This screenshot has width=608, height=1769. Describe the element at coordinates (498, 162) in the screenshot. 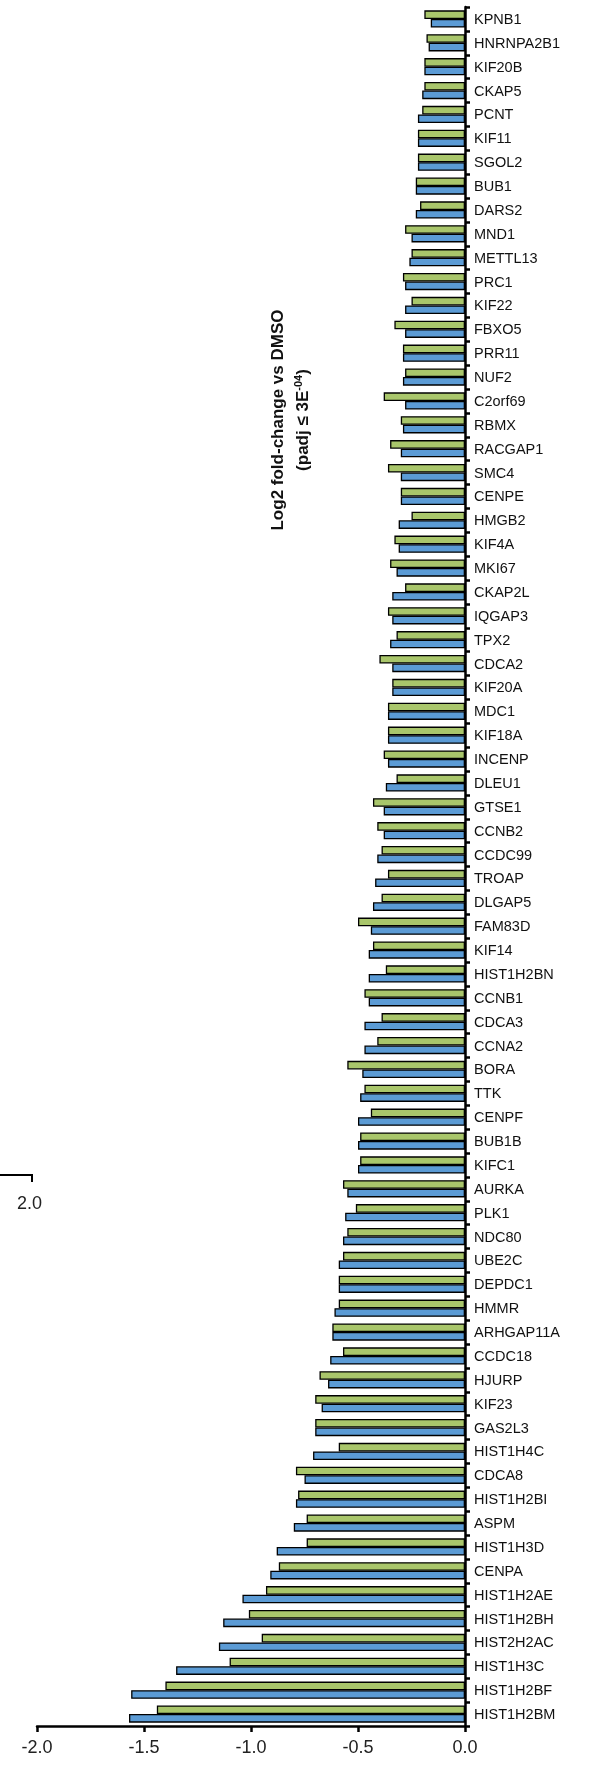

I see `y-tick-label: SGOL2` at that location.